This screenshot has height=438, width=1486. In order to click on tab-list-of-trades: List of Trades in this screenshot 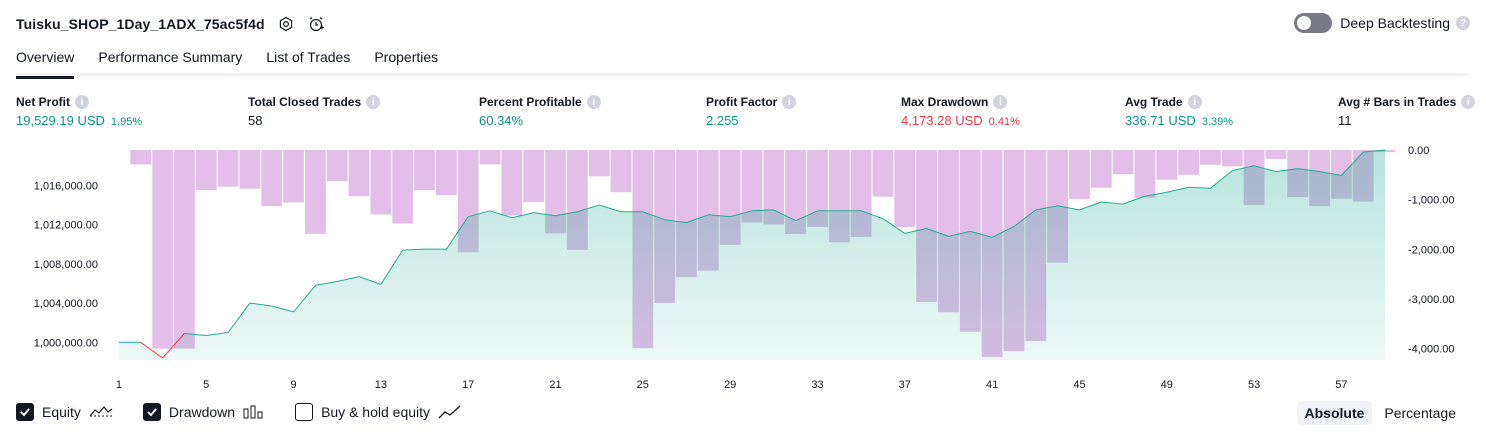, I will do `click(308, 57)`.